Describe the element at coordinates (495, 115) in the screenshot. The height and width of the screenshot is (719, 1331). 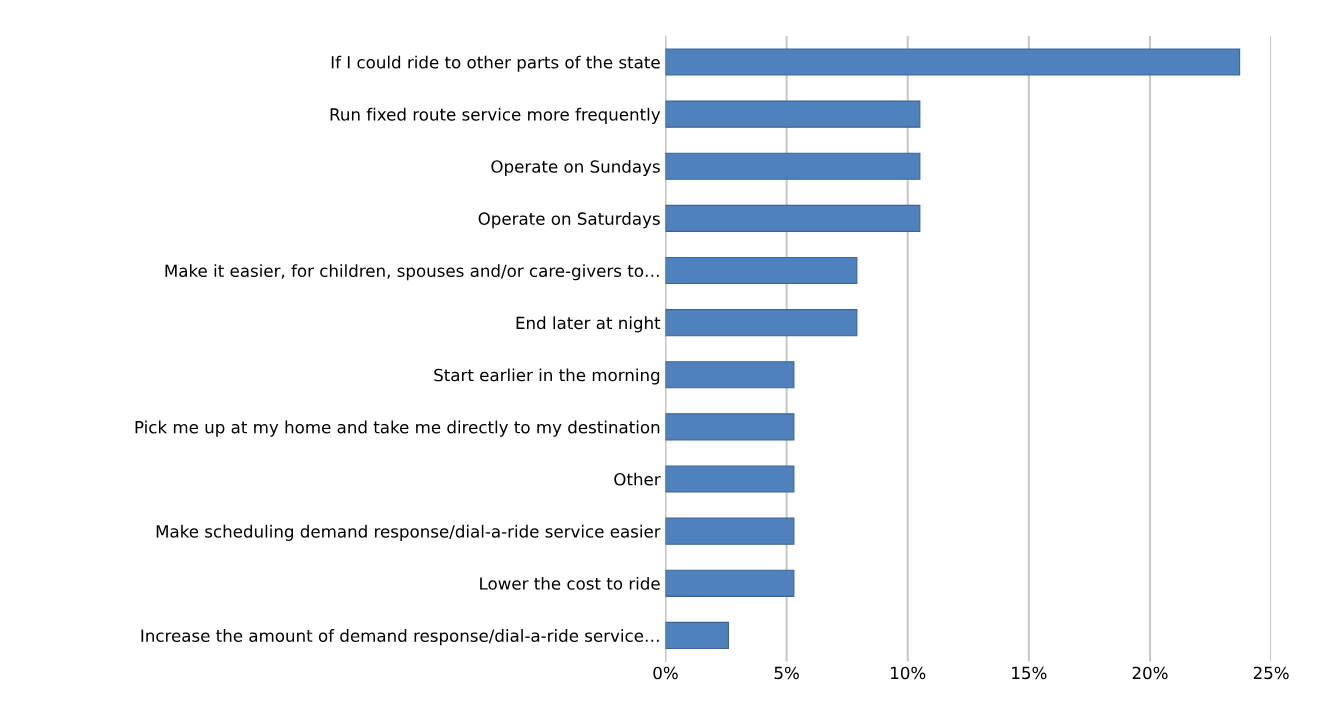
I see `y-tick-label: Run fixed route service more frequently` at that location.